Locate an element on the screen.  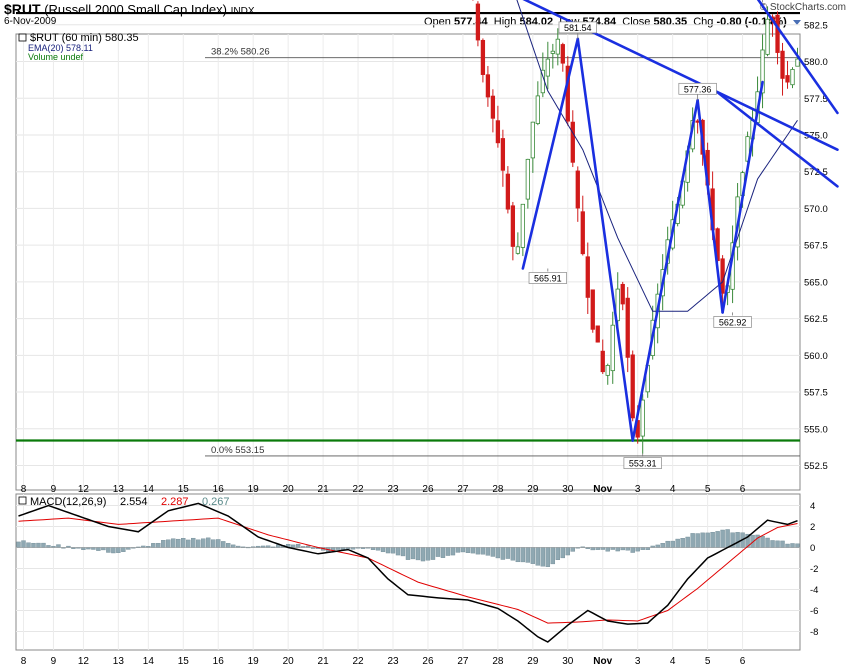
x-tick-label-bottom: 26 is located at coordinates (428, 661).